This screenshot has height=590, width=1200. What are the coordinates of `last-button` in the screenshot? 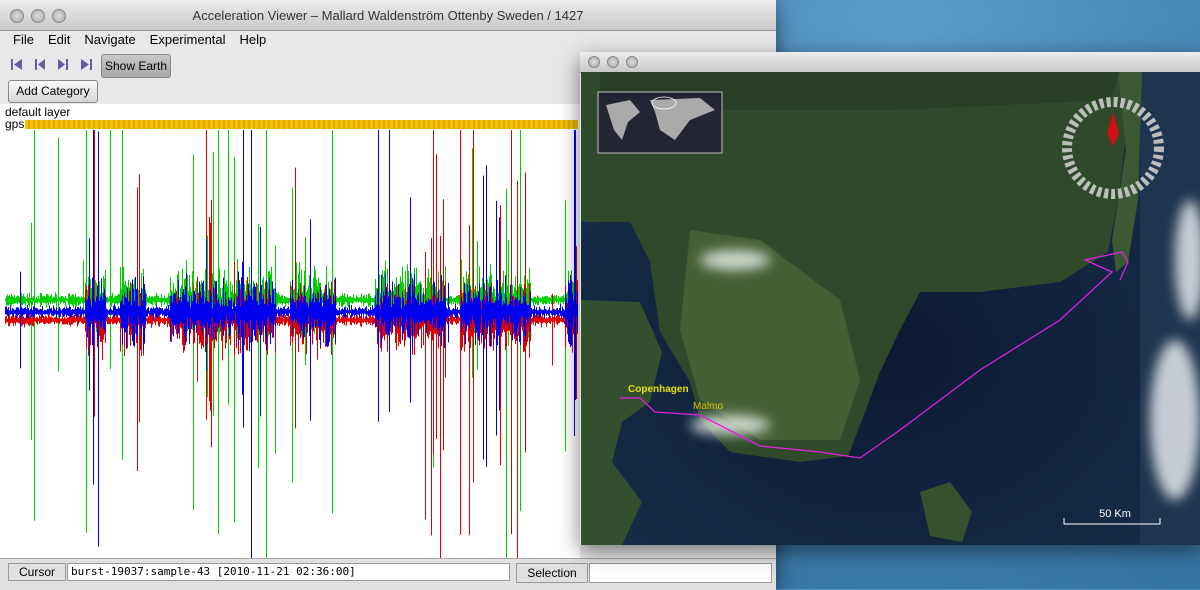 It's located at (86, 64).